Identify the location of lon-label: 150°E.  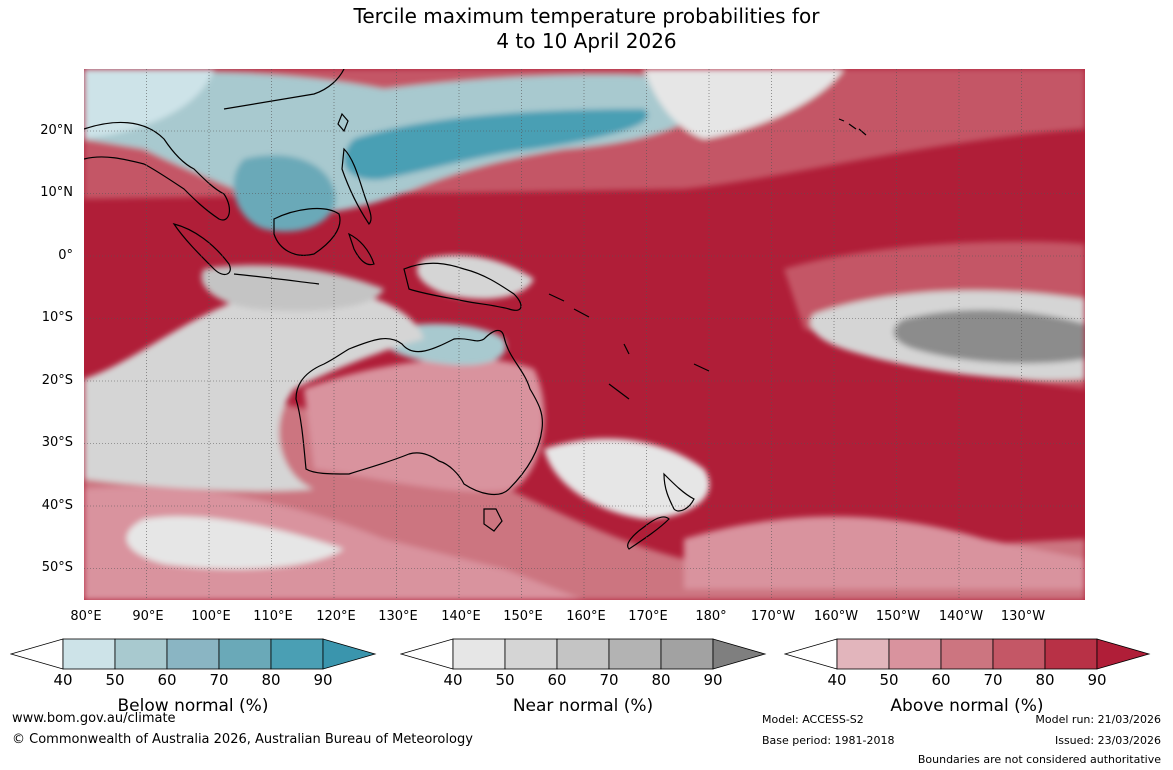
(523, 616).